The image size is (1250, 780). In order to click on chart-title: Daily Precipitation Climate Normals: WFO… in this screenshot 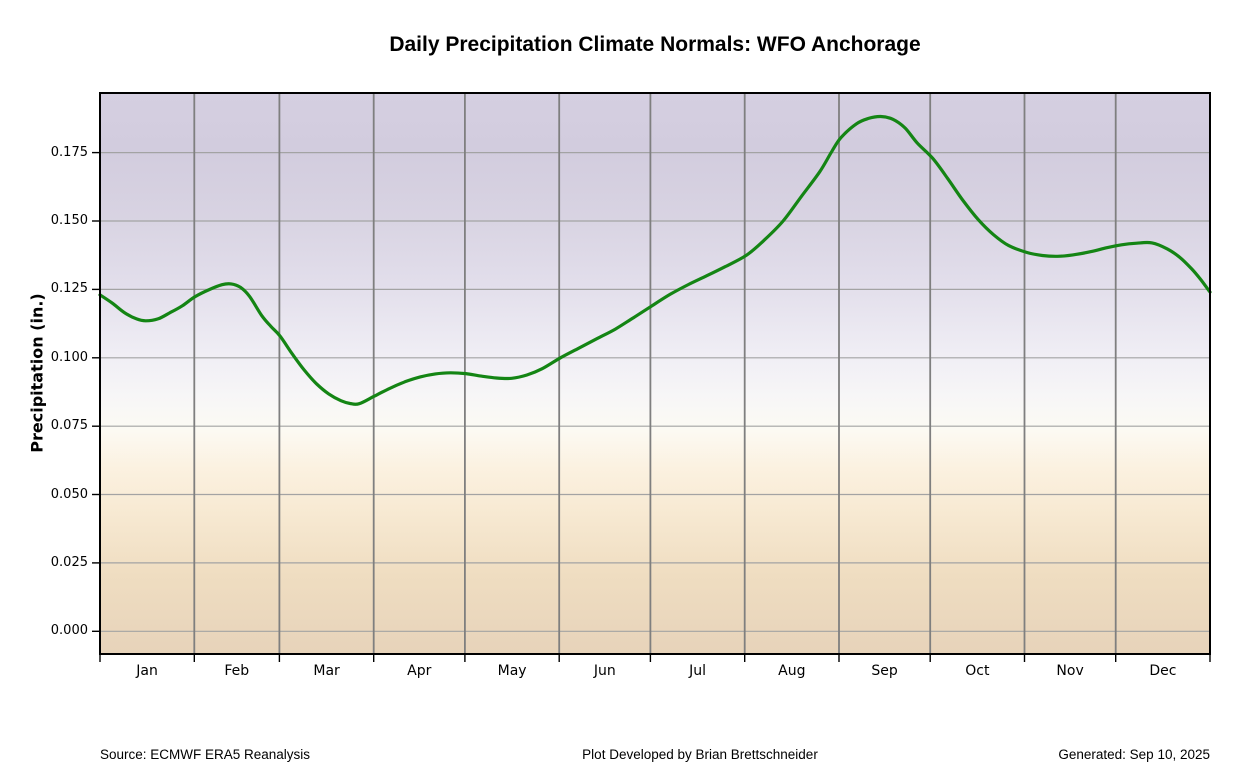, I will do `click(655, 44)`.